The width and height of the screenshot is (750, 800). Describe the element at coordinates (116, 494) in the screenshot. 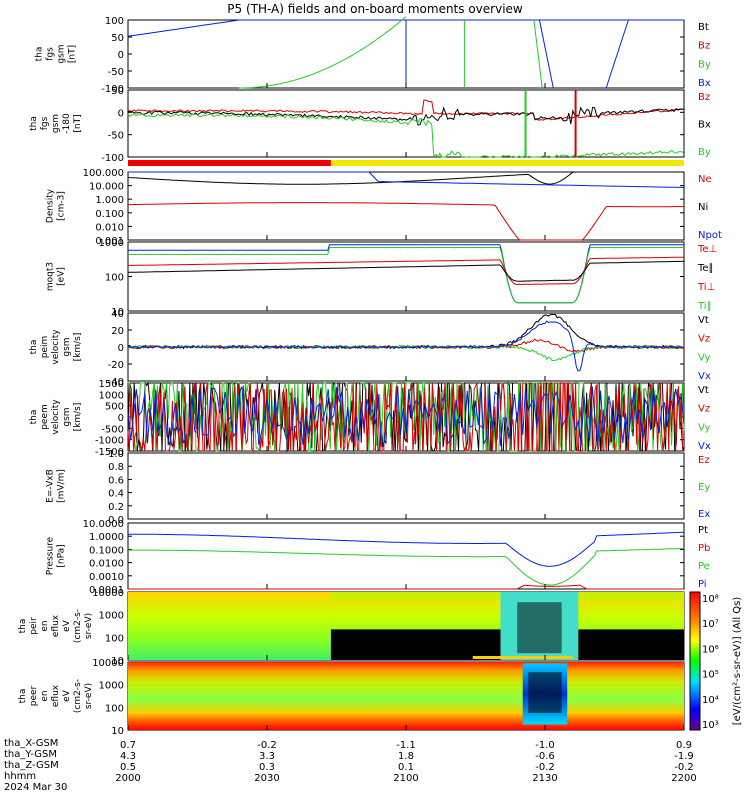

I see `efield-ytick: 0.4` at that location.